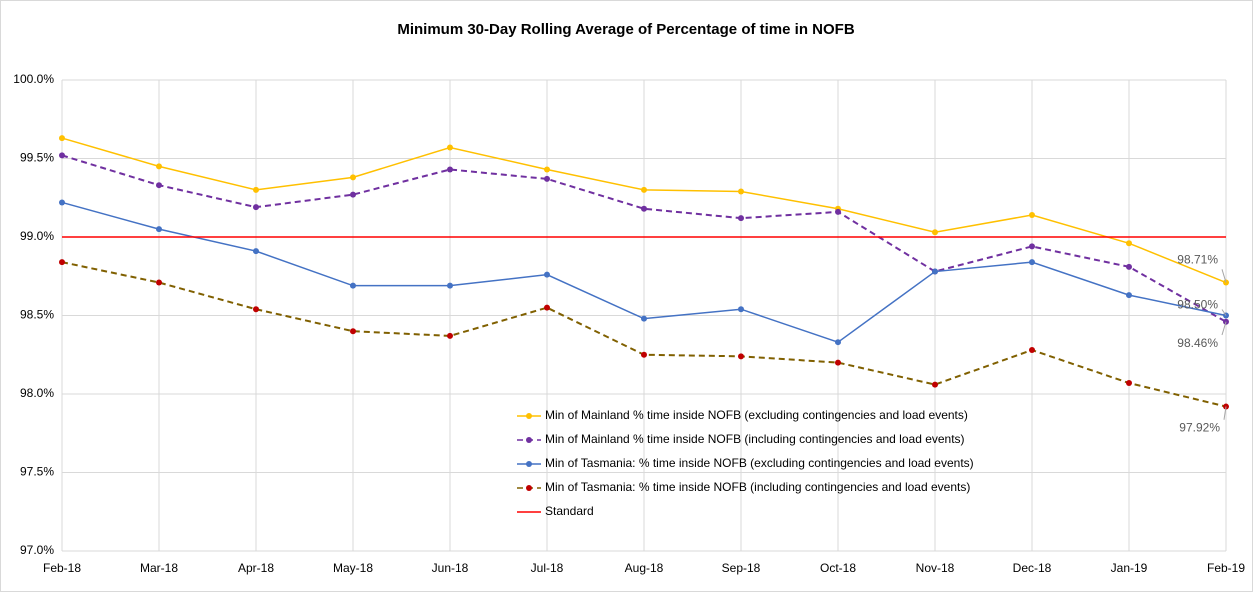  What do you see at coordinates (37, 550) in the screenshot?
I see `y-tick-label: 97.0%` at bounding box center [37, 550].